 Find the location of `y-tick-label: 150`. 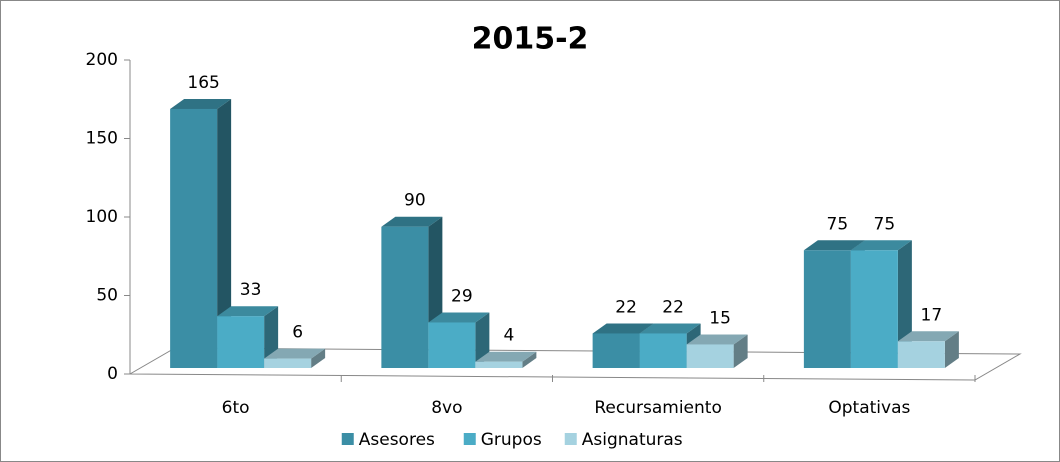

y-tick-label: 150 is located at coordinates (102, 139).